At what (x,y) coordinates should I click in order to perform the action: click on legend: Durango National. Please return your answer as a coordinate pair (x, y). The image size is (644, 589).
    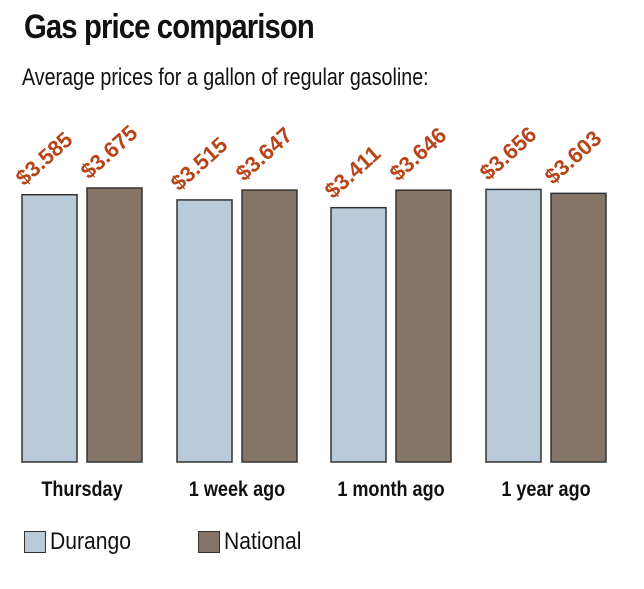
    Looking at the image, I should click on (196, 542).